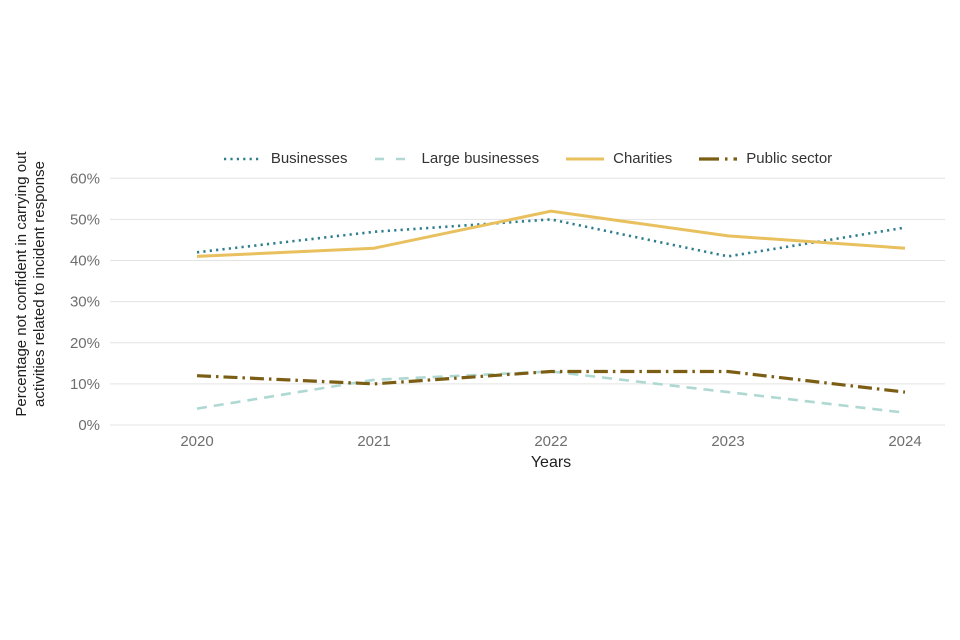 The image size is (960, 640). I want to click on y-tick-label: 40%, so click(85, 261).